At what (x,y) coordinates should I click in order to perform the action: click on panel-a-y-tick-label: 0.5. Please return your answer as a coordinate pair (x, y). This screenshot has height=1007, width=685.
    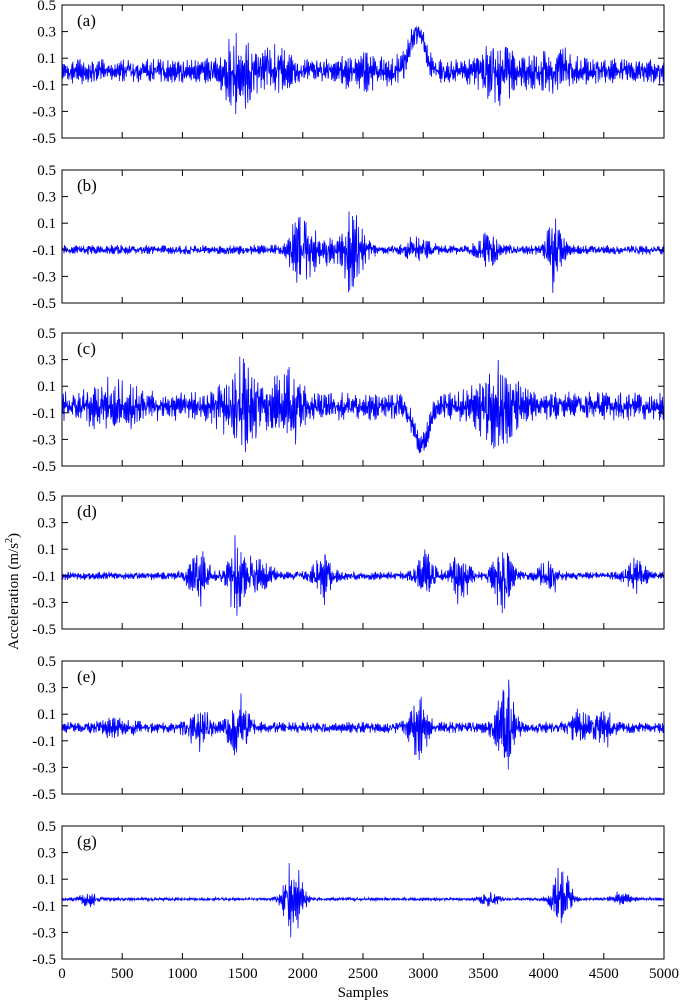
    Looking at the image, I should click on (46, 7).